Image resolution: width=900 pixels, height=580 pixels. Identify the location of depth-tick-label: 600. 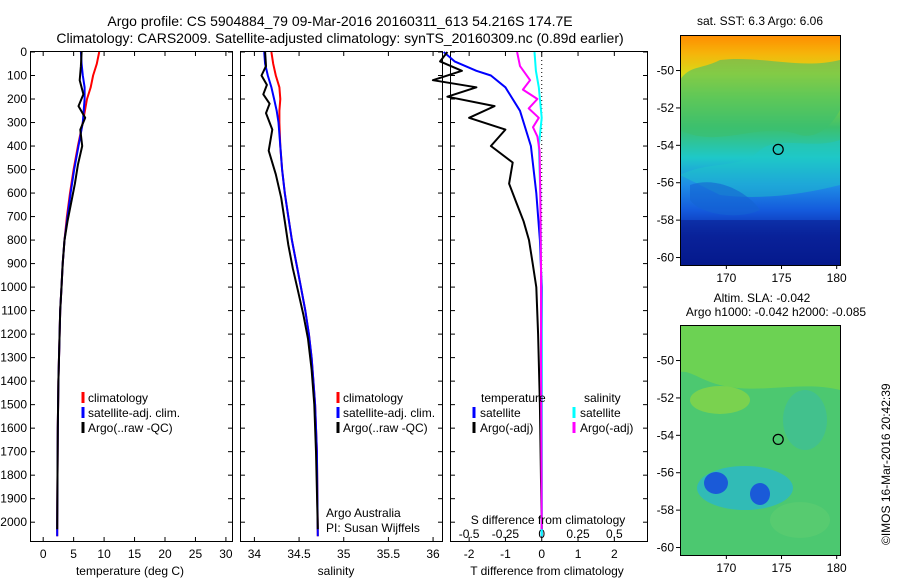
(17, 193).